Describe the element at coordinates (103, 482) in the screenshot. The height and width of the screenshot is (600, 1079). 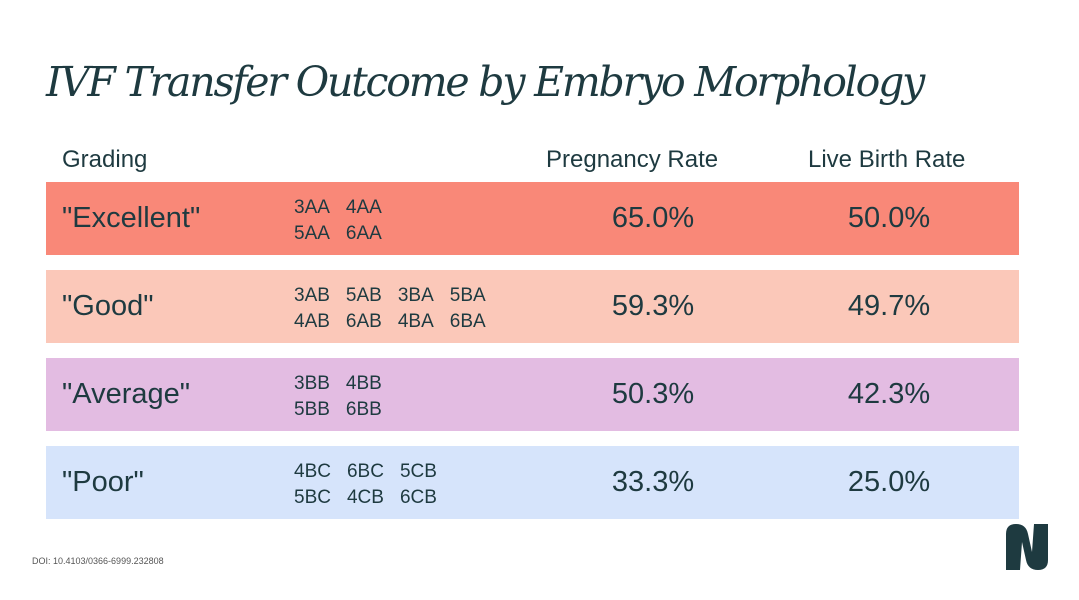
I see `grade-label: "Poor"` at that location.